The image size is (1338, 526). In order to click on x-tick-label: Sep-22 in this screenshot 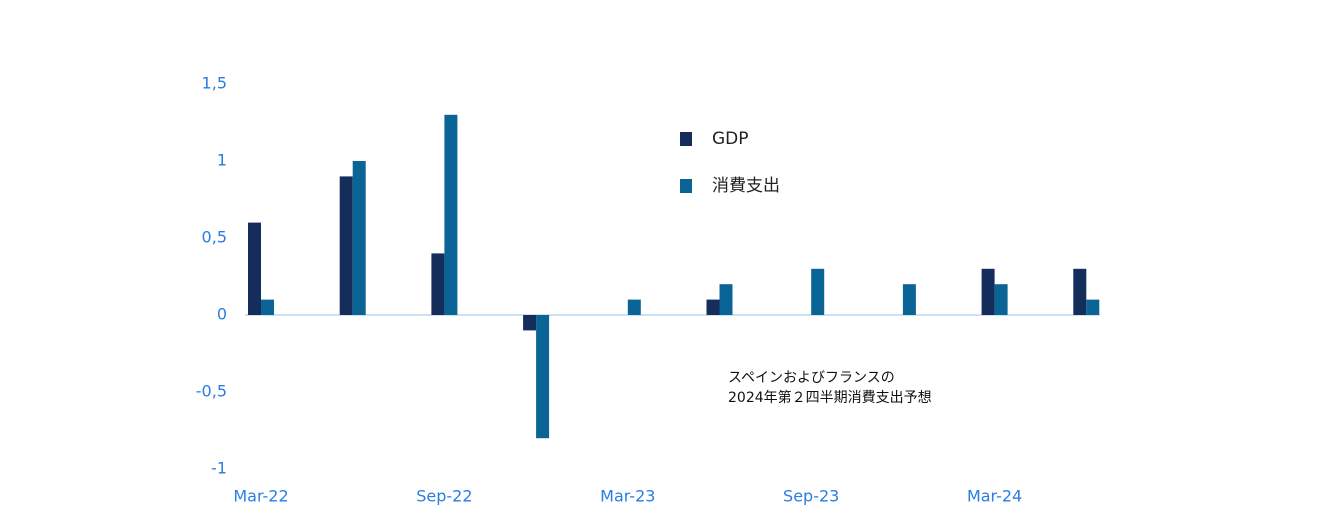, I will do `click(444, 496)`.